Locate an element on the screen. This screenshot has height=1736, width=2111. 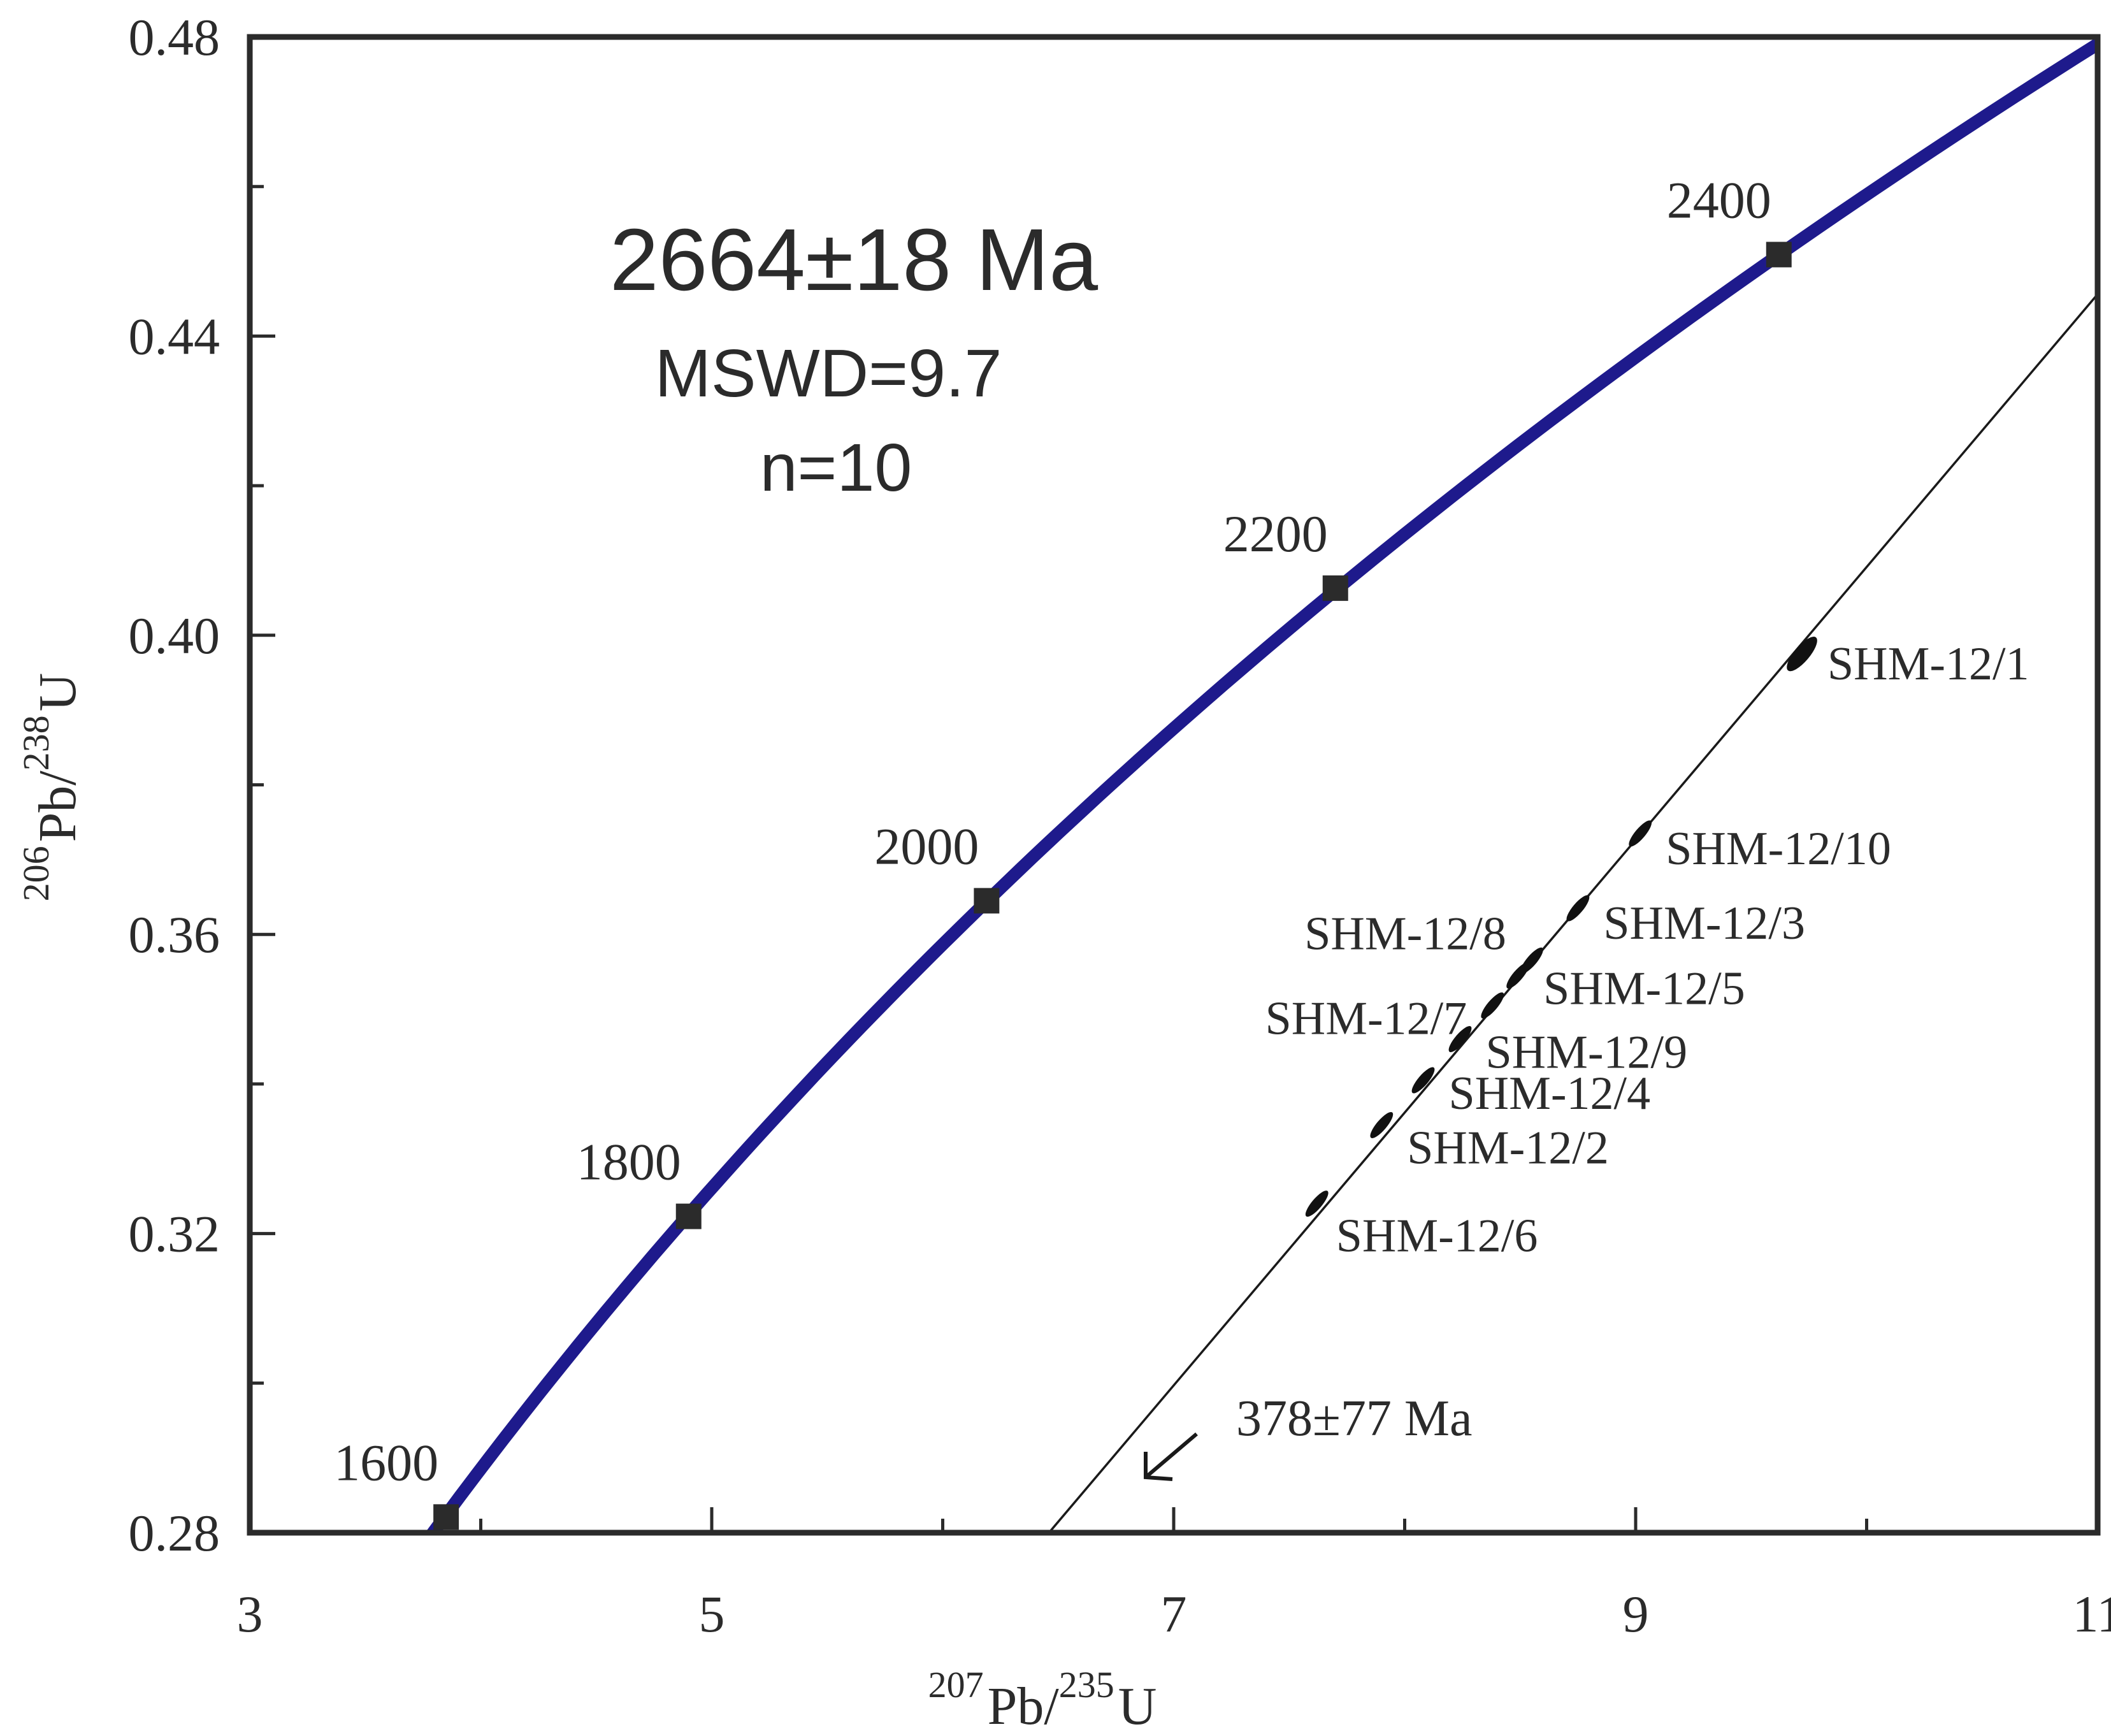
y-tick-label: 0.40 is located at coordinates (174, 636).